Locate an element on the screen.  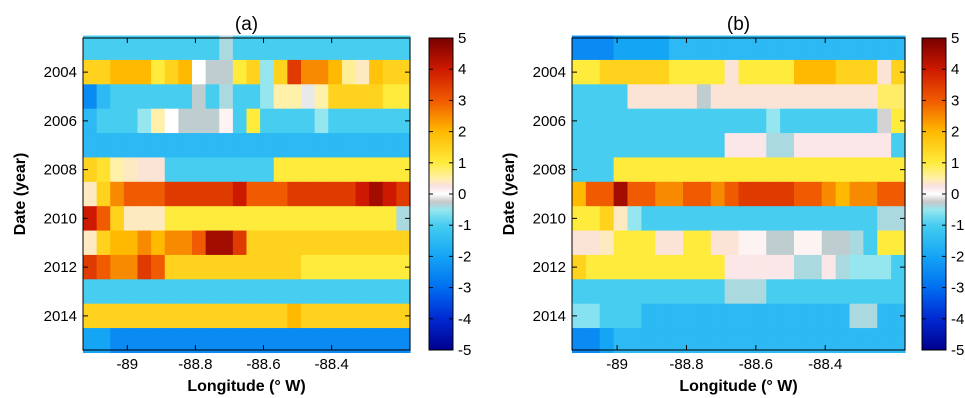
colorbar-tick-label: 5 is located at coordinates (955, 38).